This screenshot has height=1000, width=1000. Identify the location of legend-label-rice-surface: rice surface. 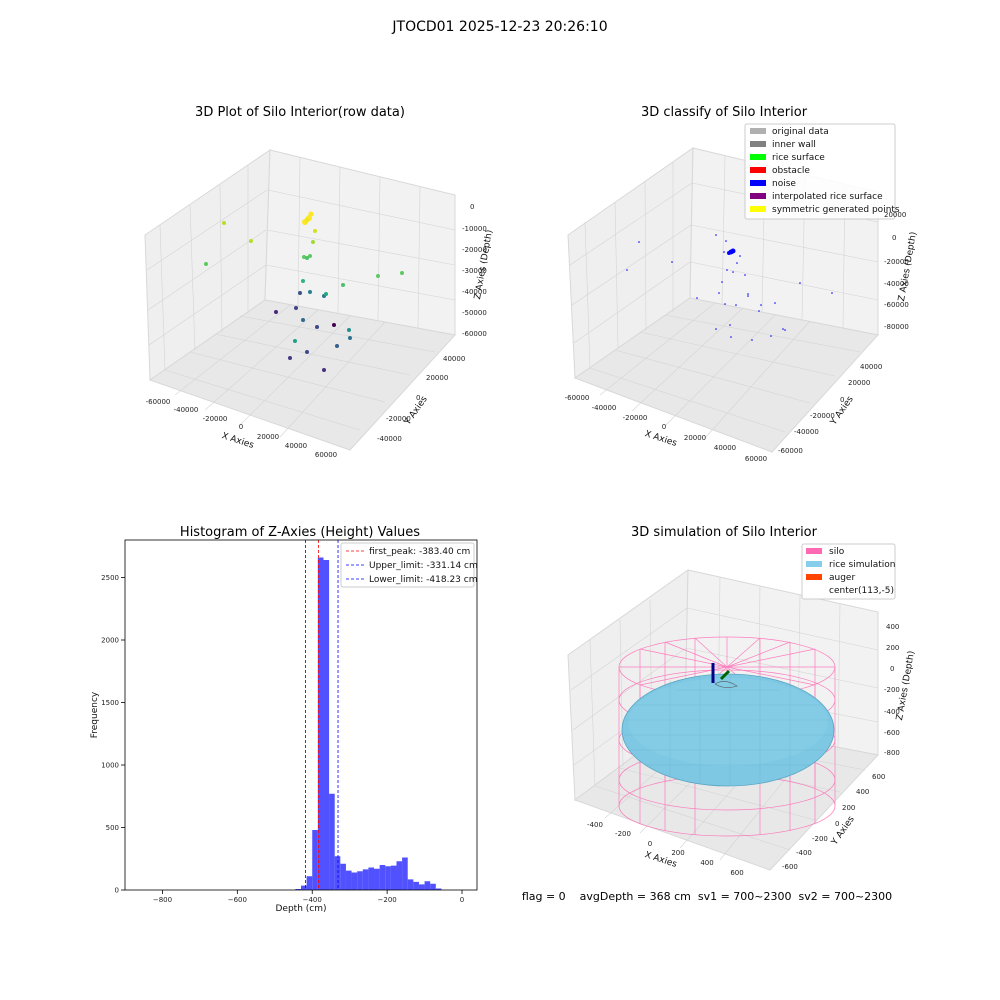
(798, 158).